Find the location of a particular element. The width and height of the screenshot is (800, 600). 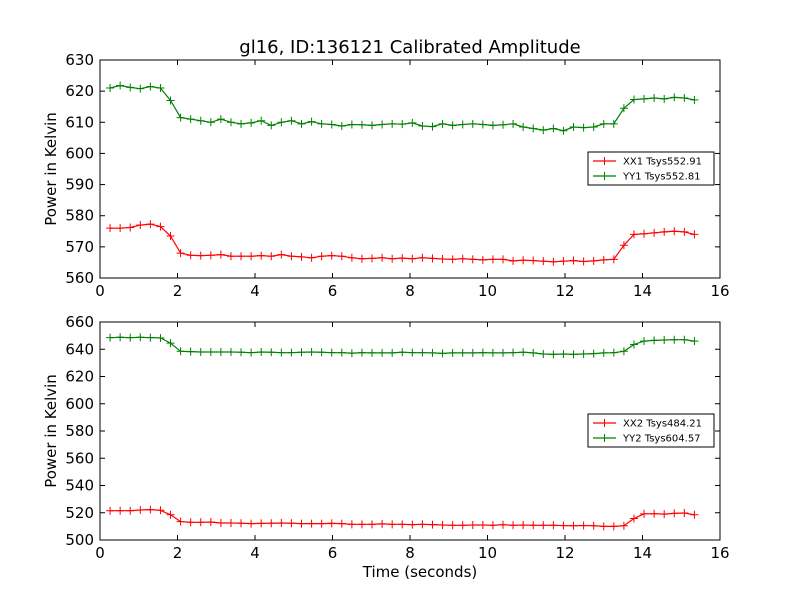

y-tick-label: 580 is located at coordinates (79, 216).